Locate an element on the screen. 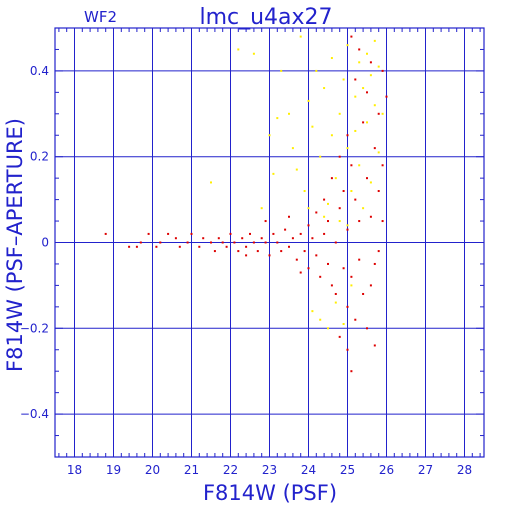  x-tick-label: 19 is located at coordinates (113, 470).